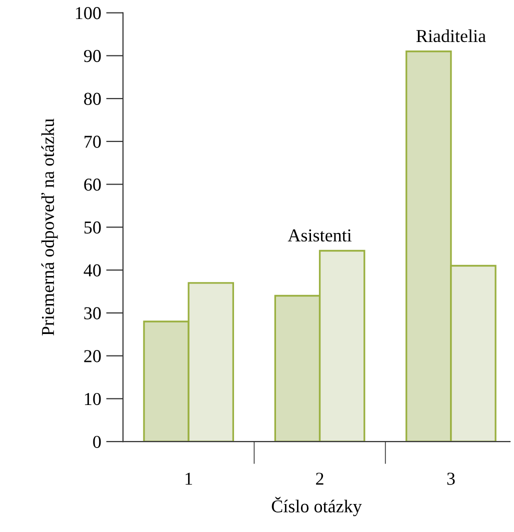 The height and width of the screenshot is (532, 514). Describe the element at coordinates (320, 478) in the screenshot. I see `x-tick-label: 2` at that location.